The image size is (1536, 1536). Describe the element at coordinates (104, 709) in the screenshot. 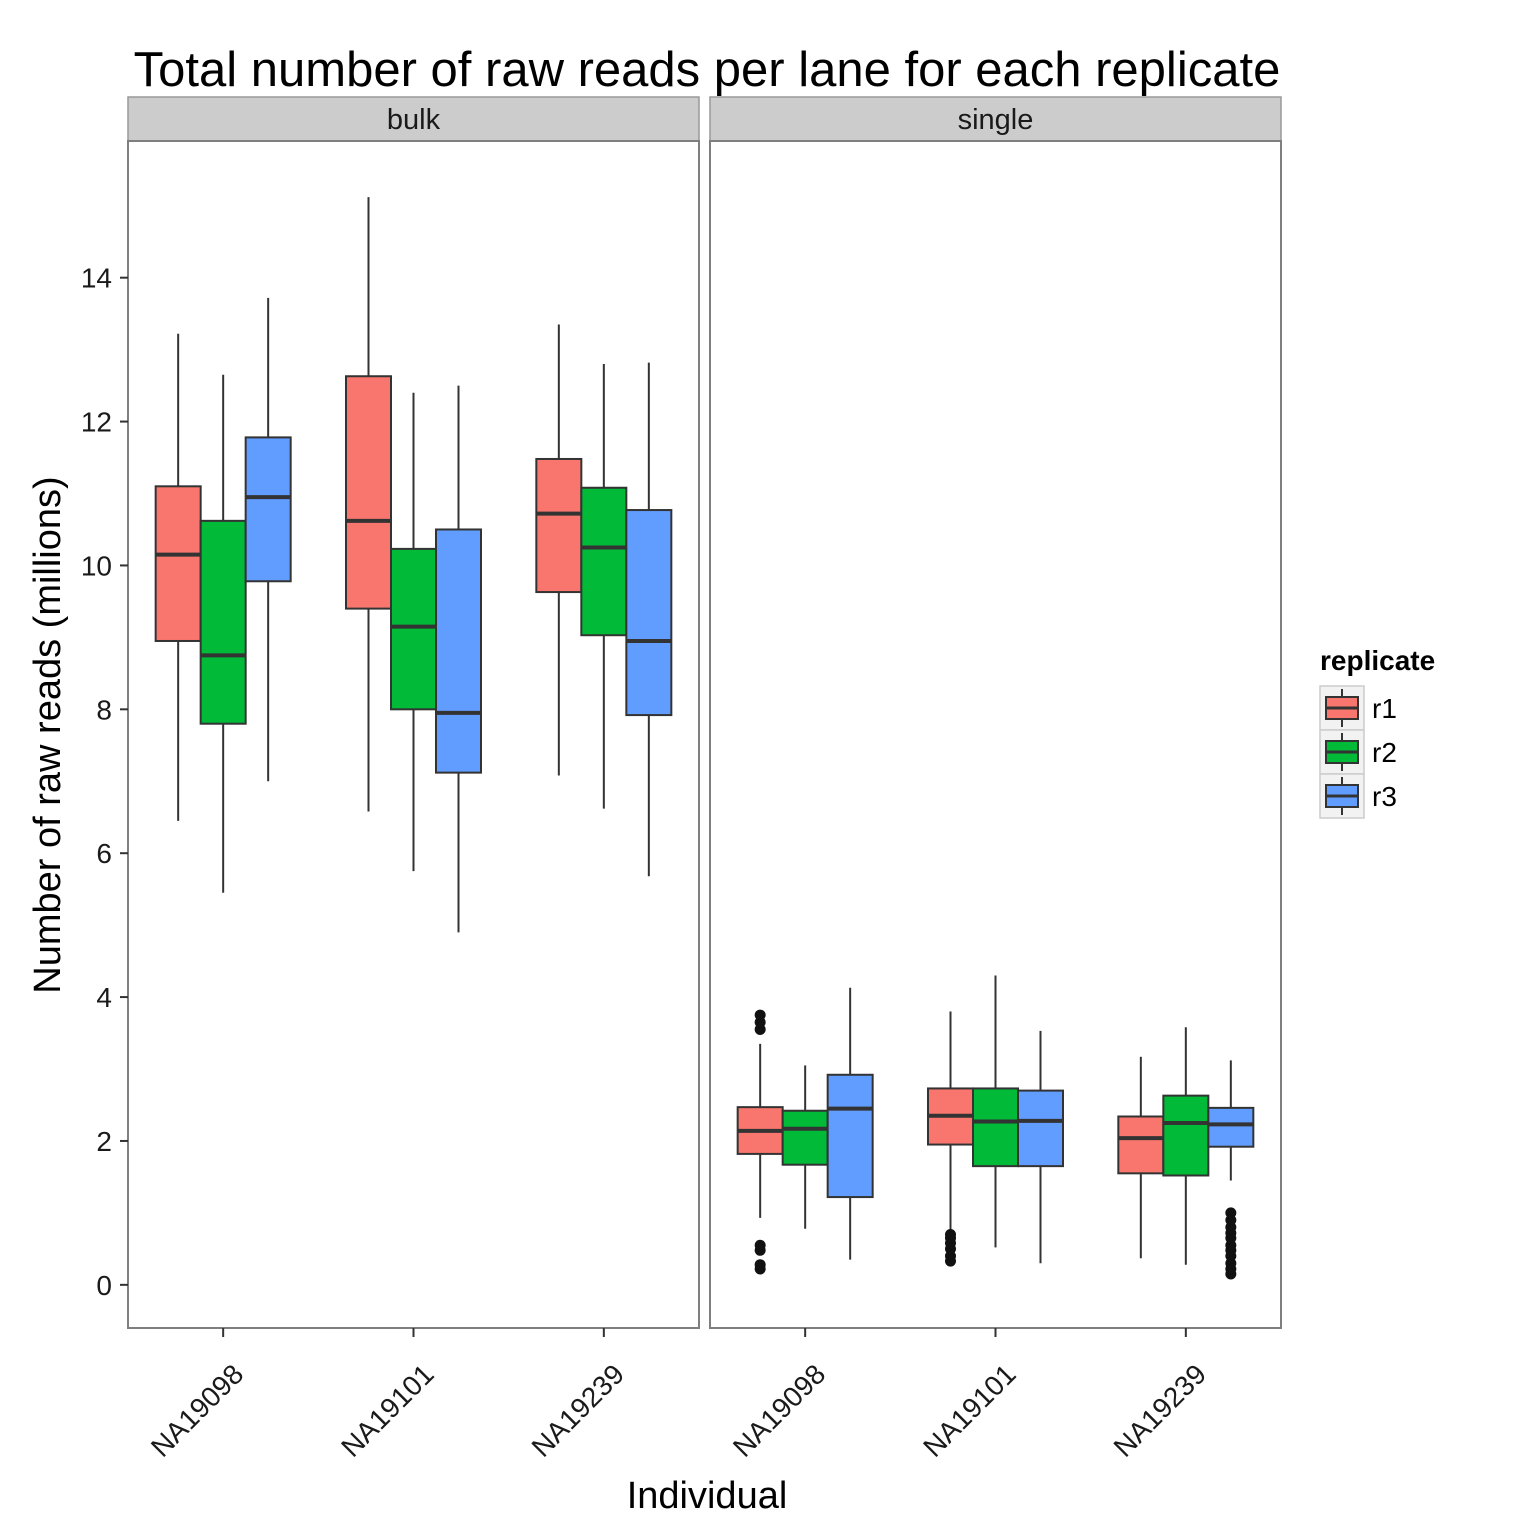

I see `y-tick-label: 8` at that location.